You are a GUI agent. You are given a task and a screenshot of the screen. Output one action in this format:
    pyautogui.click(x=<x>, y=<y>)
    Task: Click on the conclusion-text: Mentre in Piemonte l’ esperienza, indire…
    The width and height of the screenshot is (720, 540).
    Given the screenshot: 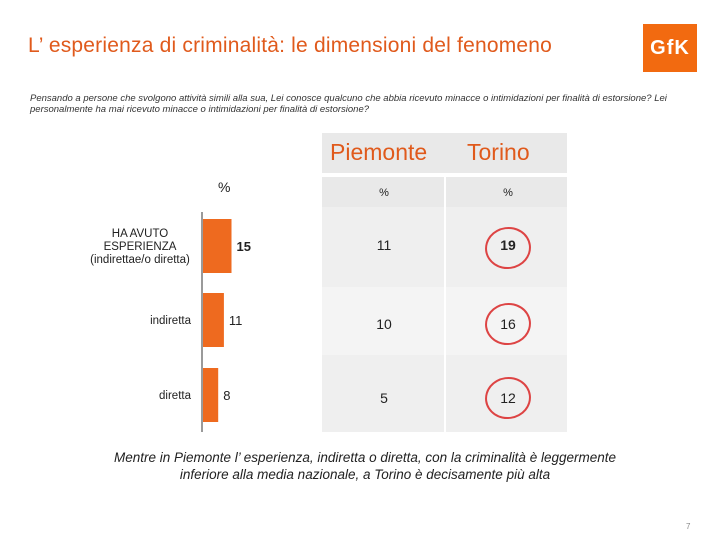 What is the action you would take?
    pyautogui.click(x=365, y=466)
    